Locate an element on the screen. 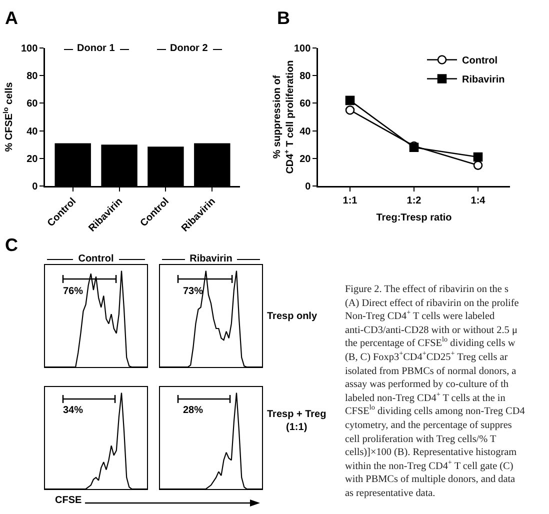  text: within the non-Treg CD4$^{+}$ T cell gate (C) is located at coordinates (429, 466).